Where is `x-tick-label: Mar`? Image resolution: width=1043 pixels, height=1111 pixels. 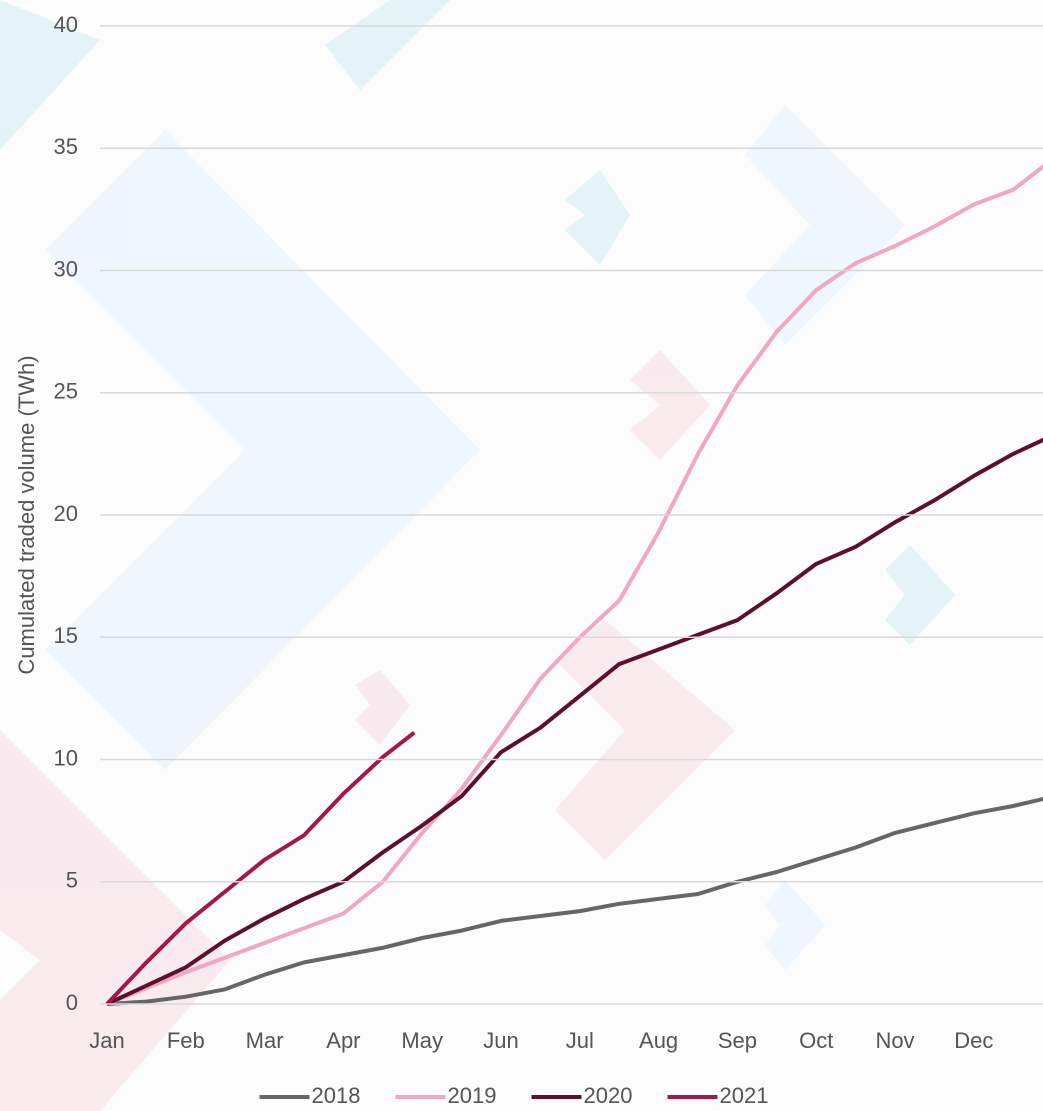
x-tick-label: Mar is located at coordinates (265, 1040).